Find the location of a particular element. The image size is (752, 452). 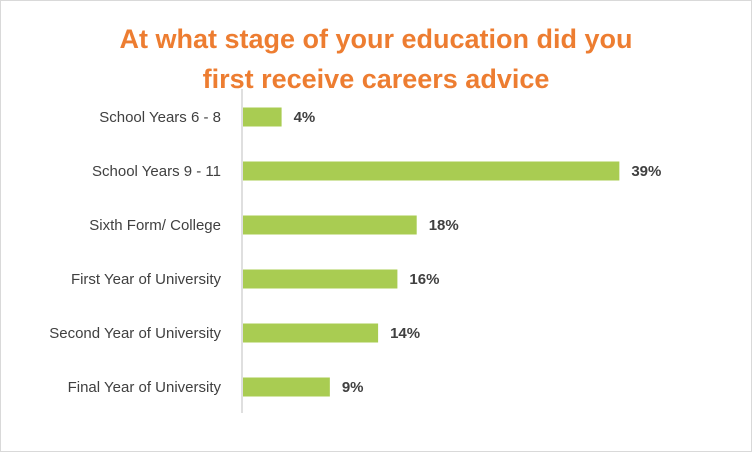

category-label: Second Year of University is located at coordinates (135, 333).